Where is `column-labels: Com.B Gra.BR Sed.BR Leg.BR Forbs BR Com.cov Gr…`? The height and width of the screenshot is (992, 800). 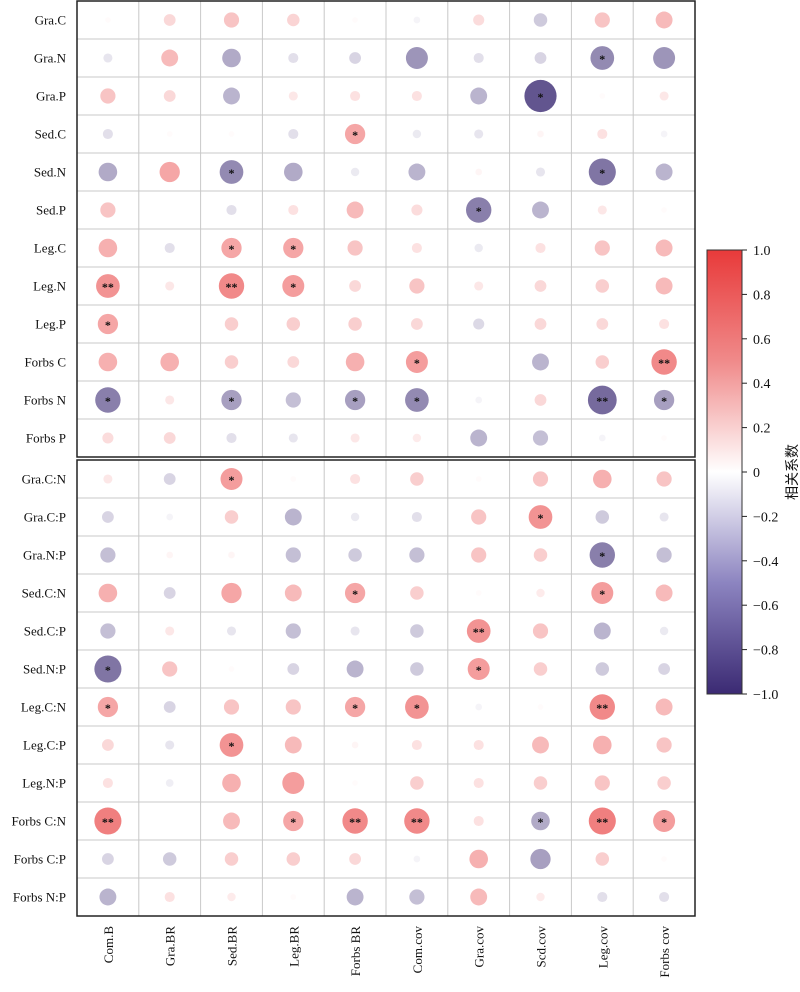 column-labels: Com.B Gra.BR Sed.BR Leg.BR Forbs BR Com.cov Gr… is located at coordinates (386, 952).